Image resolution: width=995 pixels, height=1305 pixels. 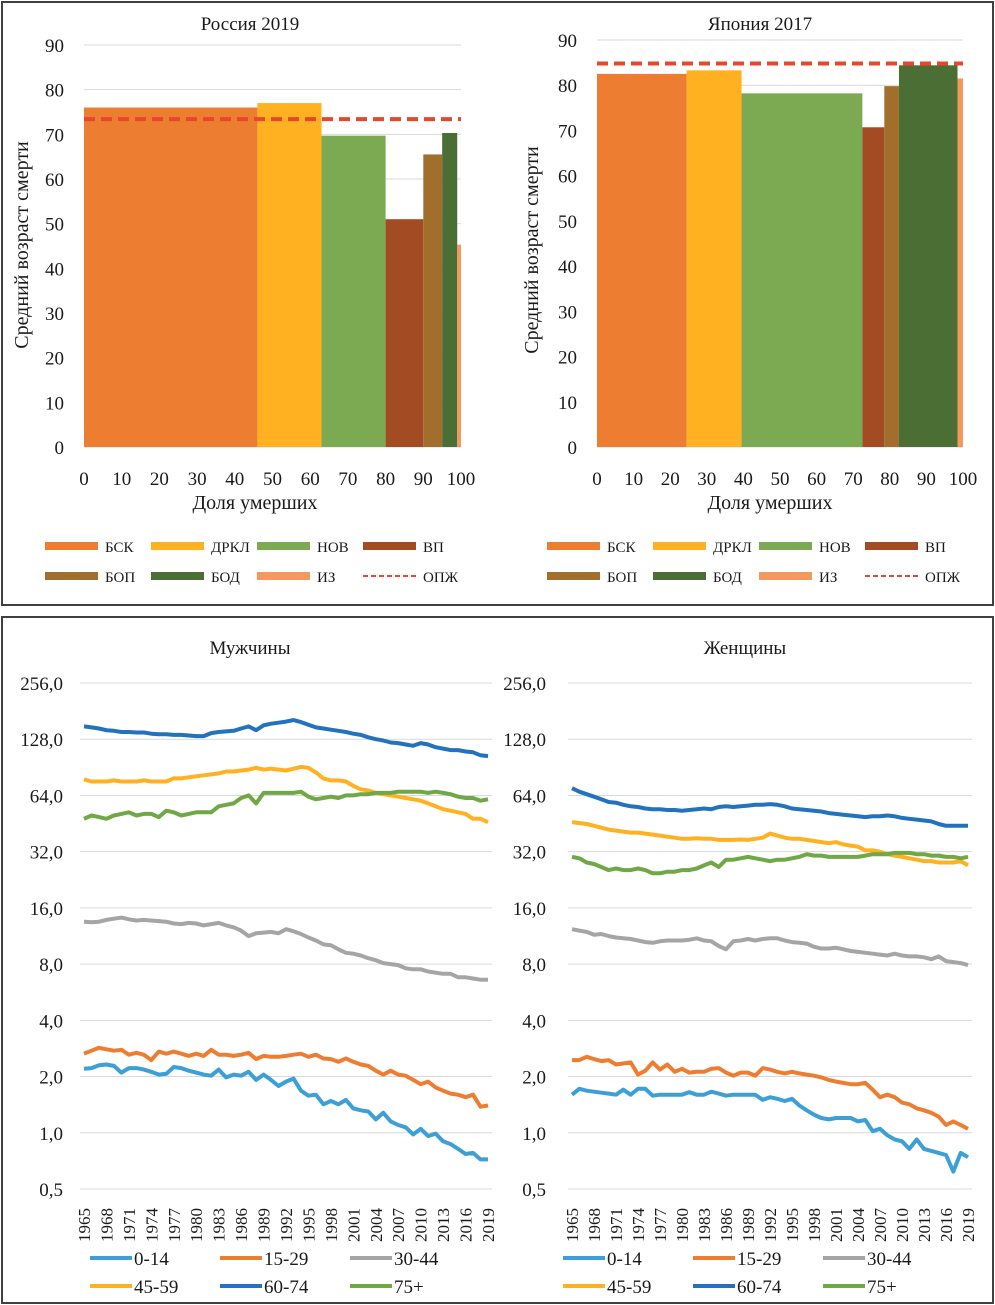 What do you see at coordinates (54, 46) in the screenshot?
I see `y-tick-label-russia: 90` at bounding box center [54, 46].